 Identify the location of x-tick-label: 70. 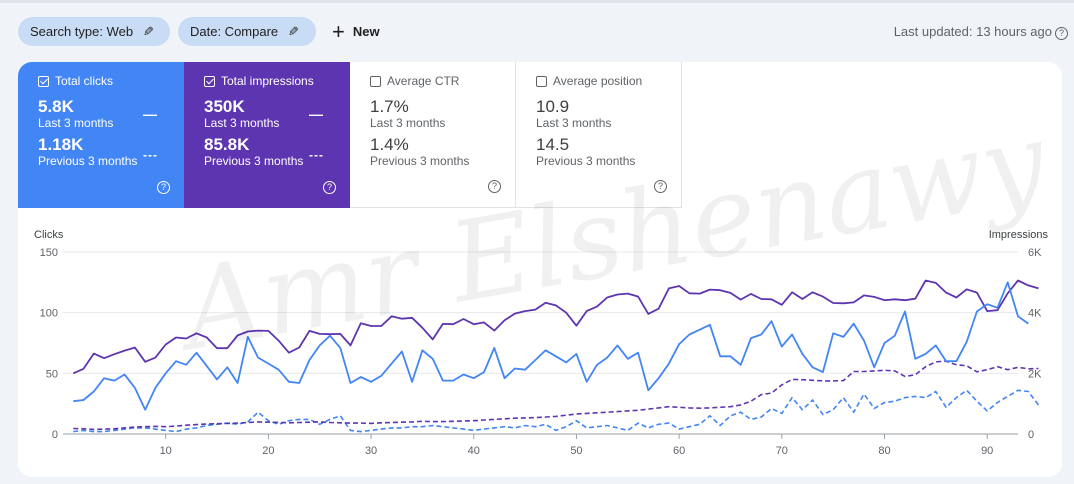
(782, 451).